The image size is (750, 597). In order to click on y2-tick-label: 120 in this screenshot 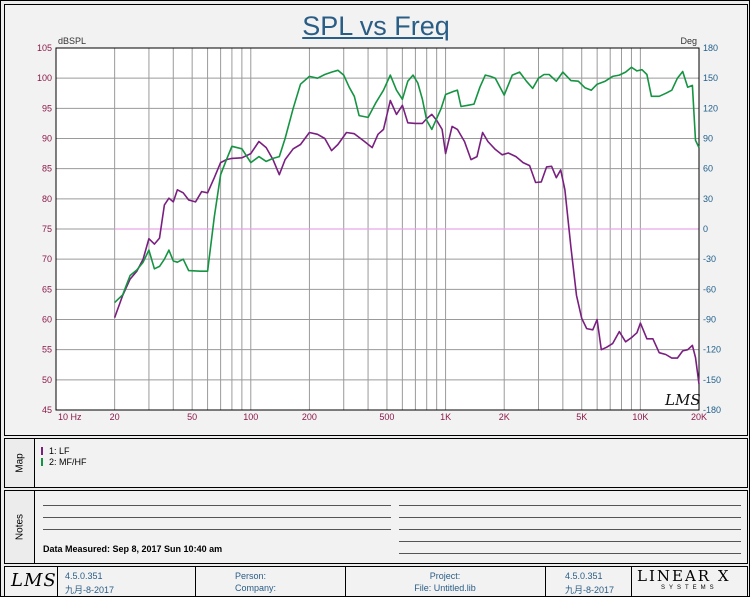, I will do `click(710, 108)`.